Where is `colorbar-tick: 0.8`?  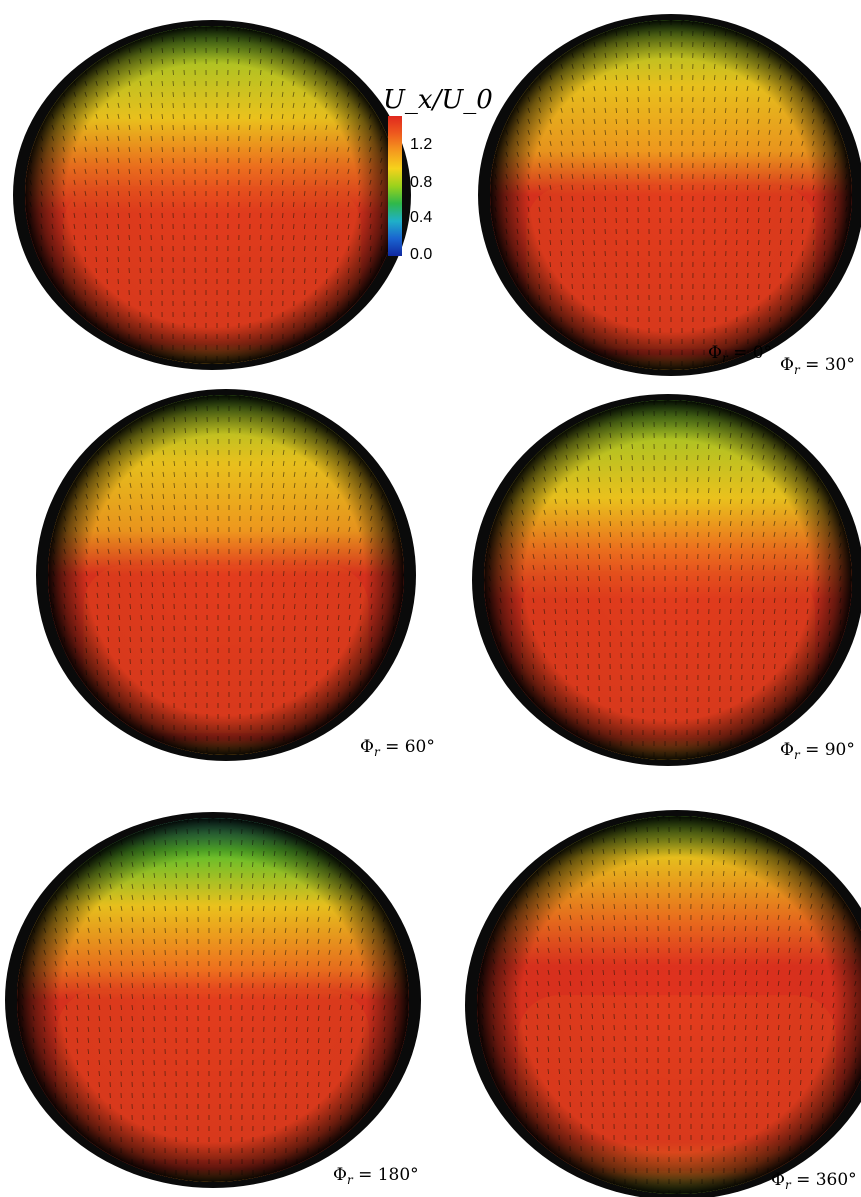
colorbar-tick: 0.8 is located at coordinates (421, 182).